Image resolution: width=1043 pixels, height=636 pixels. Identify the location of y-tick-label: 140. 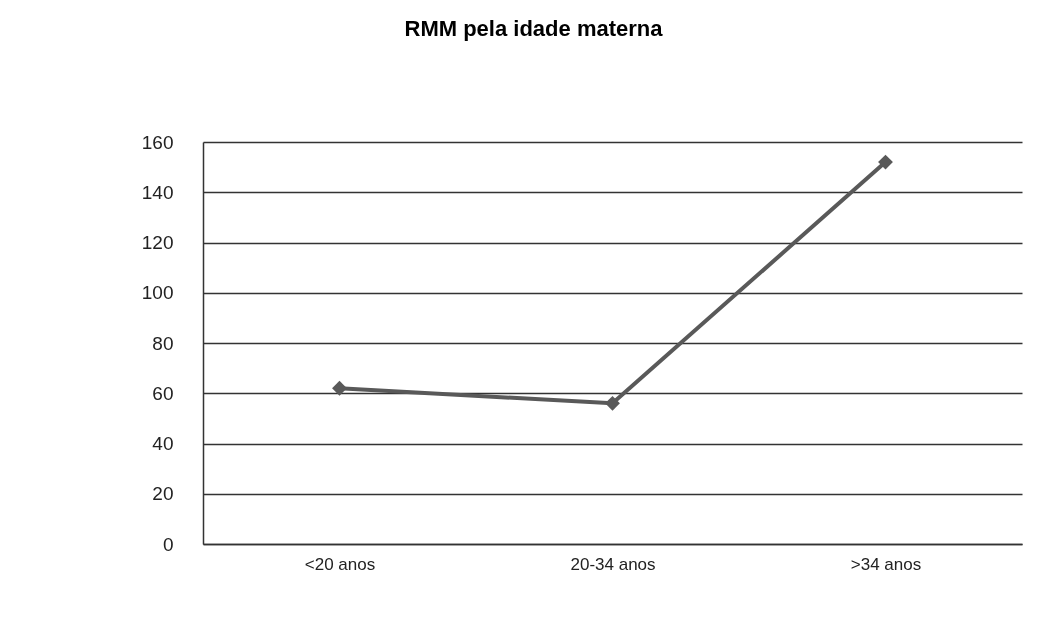
(157, 192).